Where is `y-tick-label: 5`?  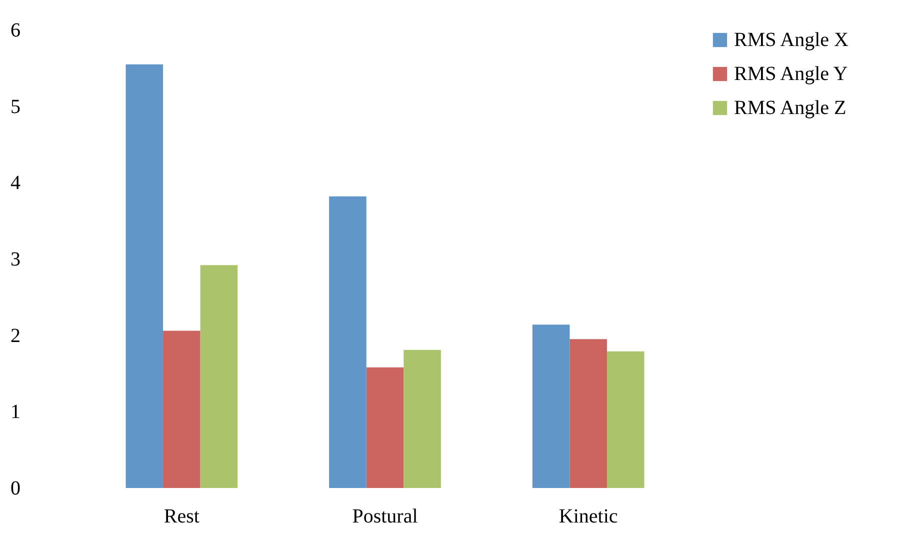 y-tick-label: 5 is located at coordinates (15, 107).